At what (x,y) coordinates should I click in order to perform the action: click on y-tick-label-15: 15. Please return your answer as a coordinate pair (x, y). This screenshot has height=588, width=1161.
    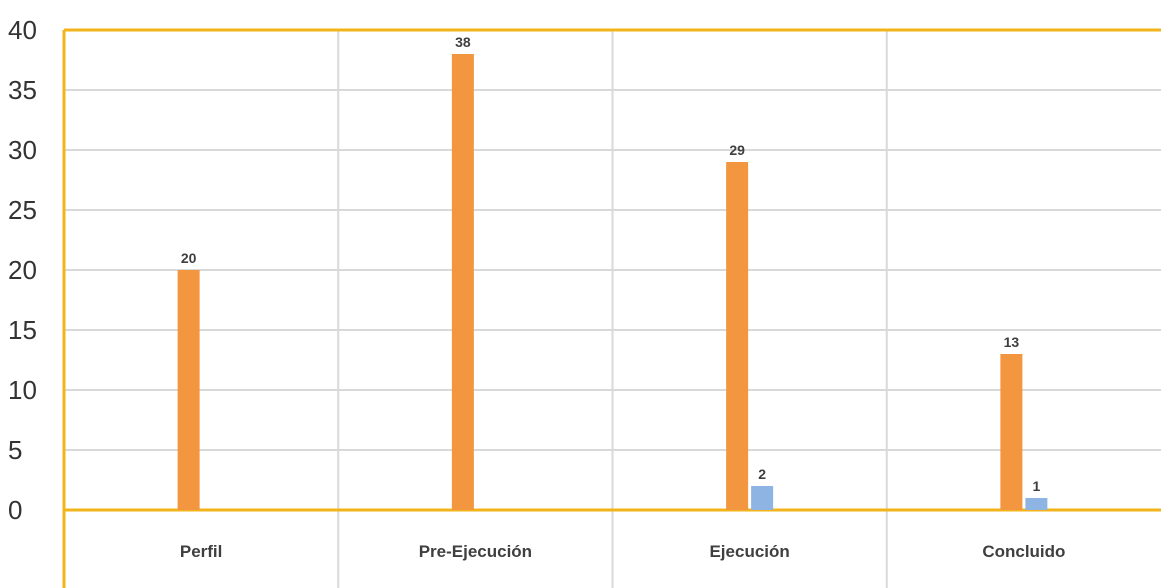
    Looking at the image, I should click on (22, 330).